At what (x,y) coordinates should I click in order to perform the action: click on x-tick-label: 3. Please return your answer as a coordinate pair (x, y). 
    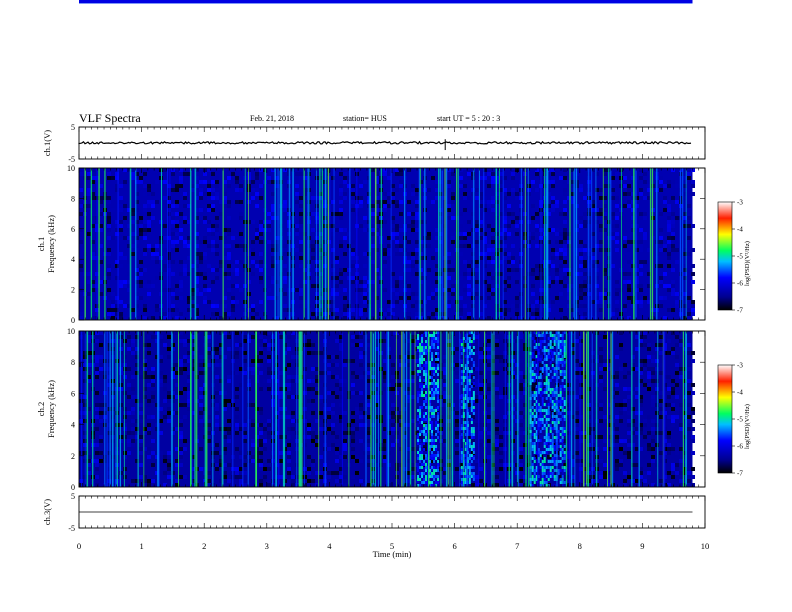
    Looking at the image, I should click on (267, 546).